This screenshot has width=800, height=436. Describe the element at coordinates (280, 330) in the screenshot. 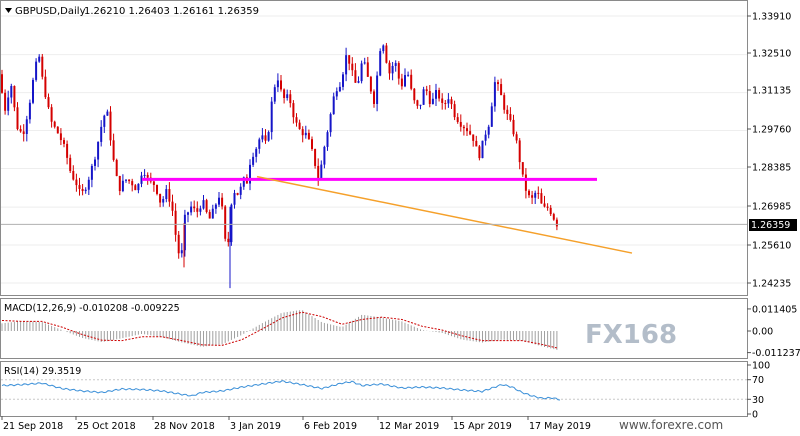

I see `macd-signal-line` at that location.